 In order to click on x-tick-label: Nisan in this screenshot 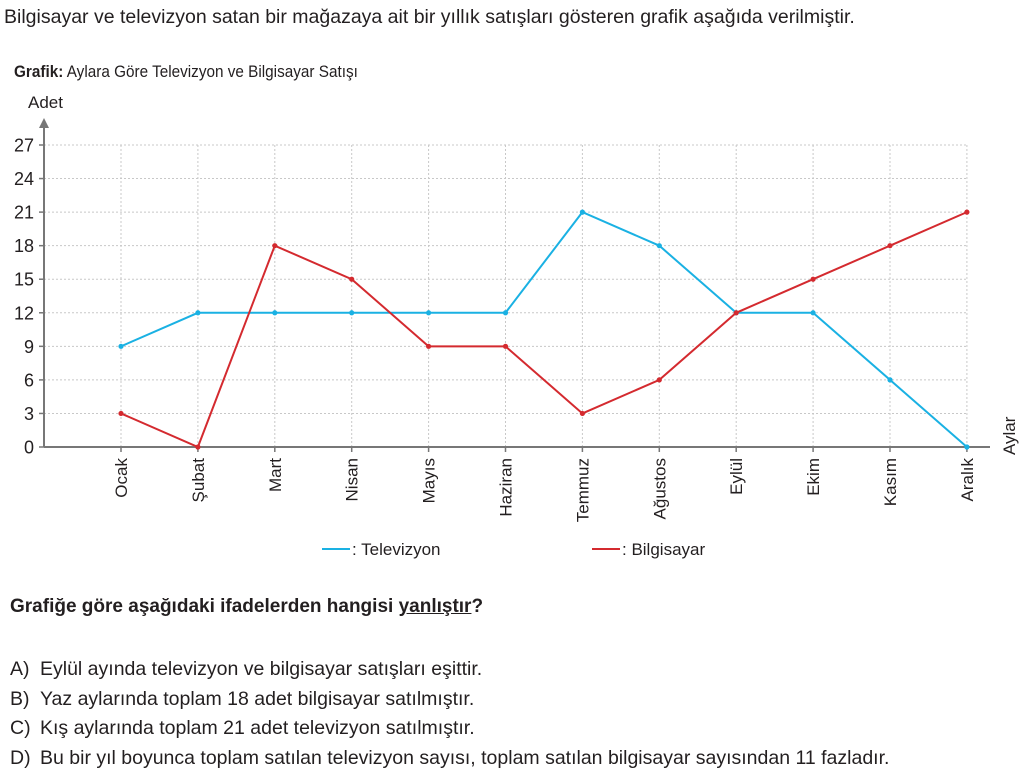, I will do `click(352, 479)`.